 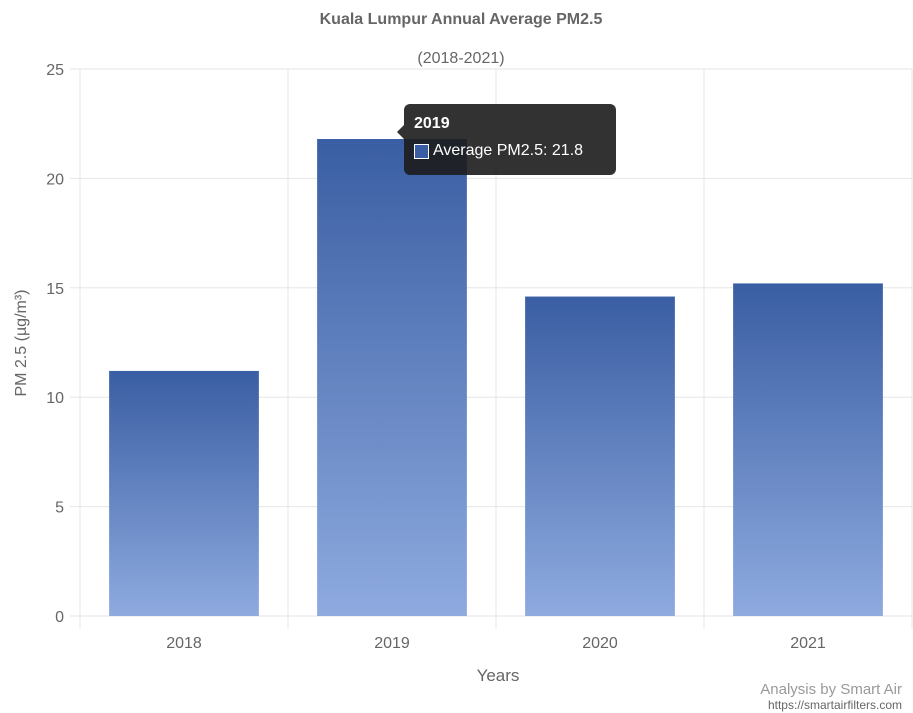 What do you see at coordinates (432, 123) in the screenshot?
I see `tooltip-title: 2019` at bounding box center [432, 123].